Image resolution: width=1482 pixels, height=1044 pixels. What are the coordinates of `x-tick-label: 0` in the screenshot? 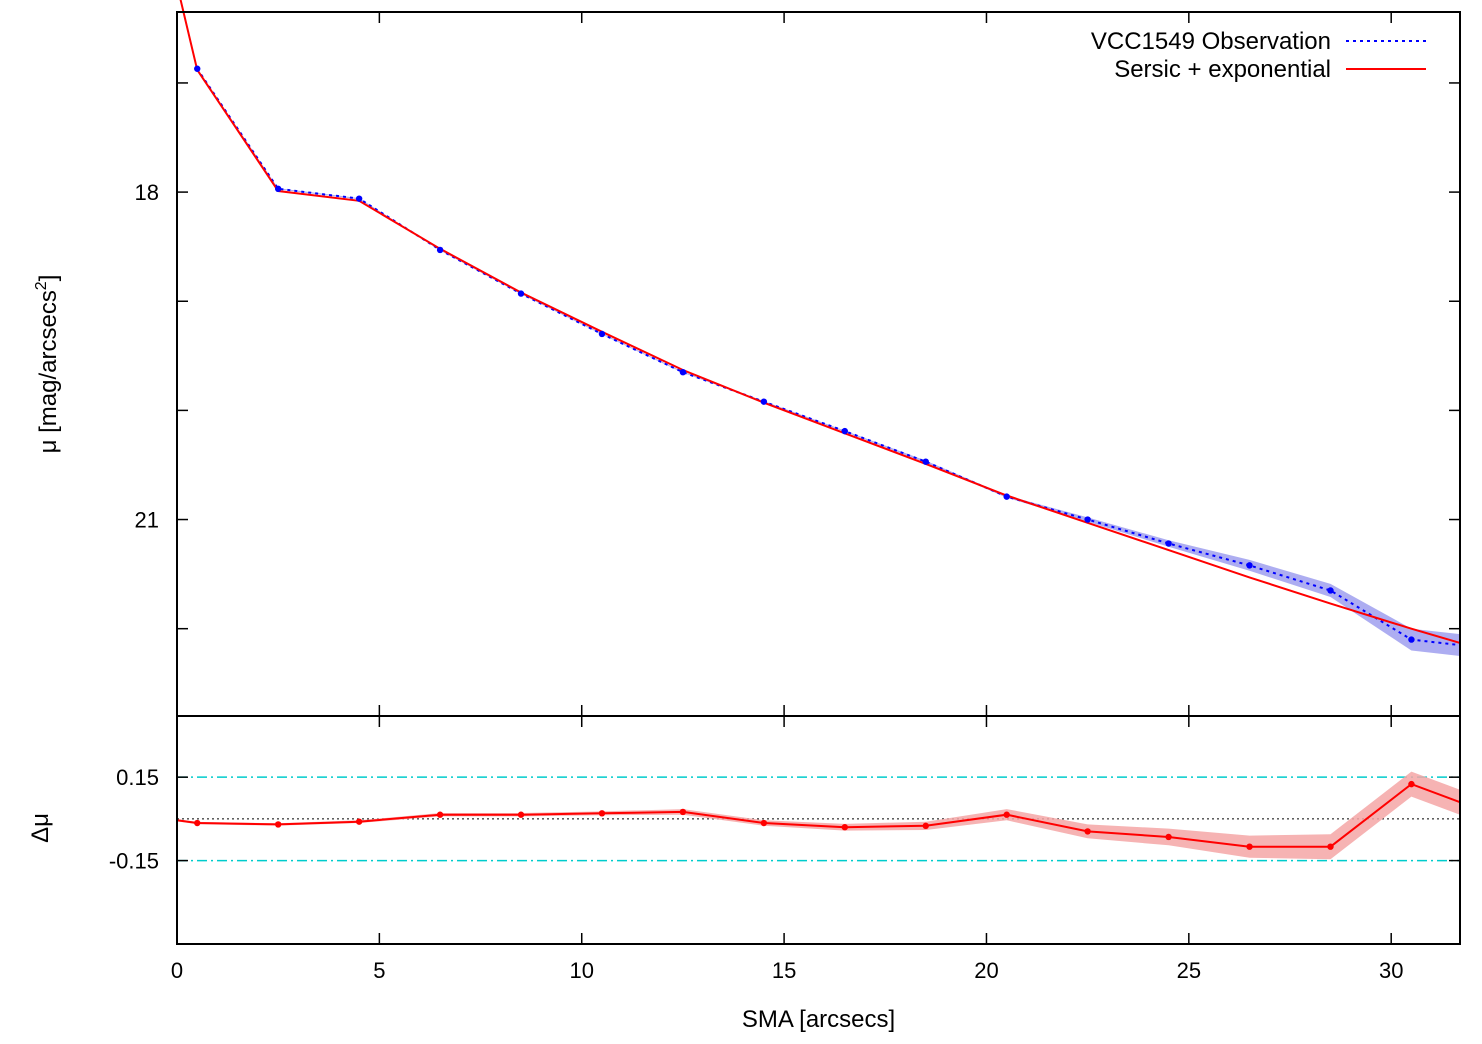 It's located at (177, 970).